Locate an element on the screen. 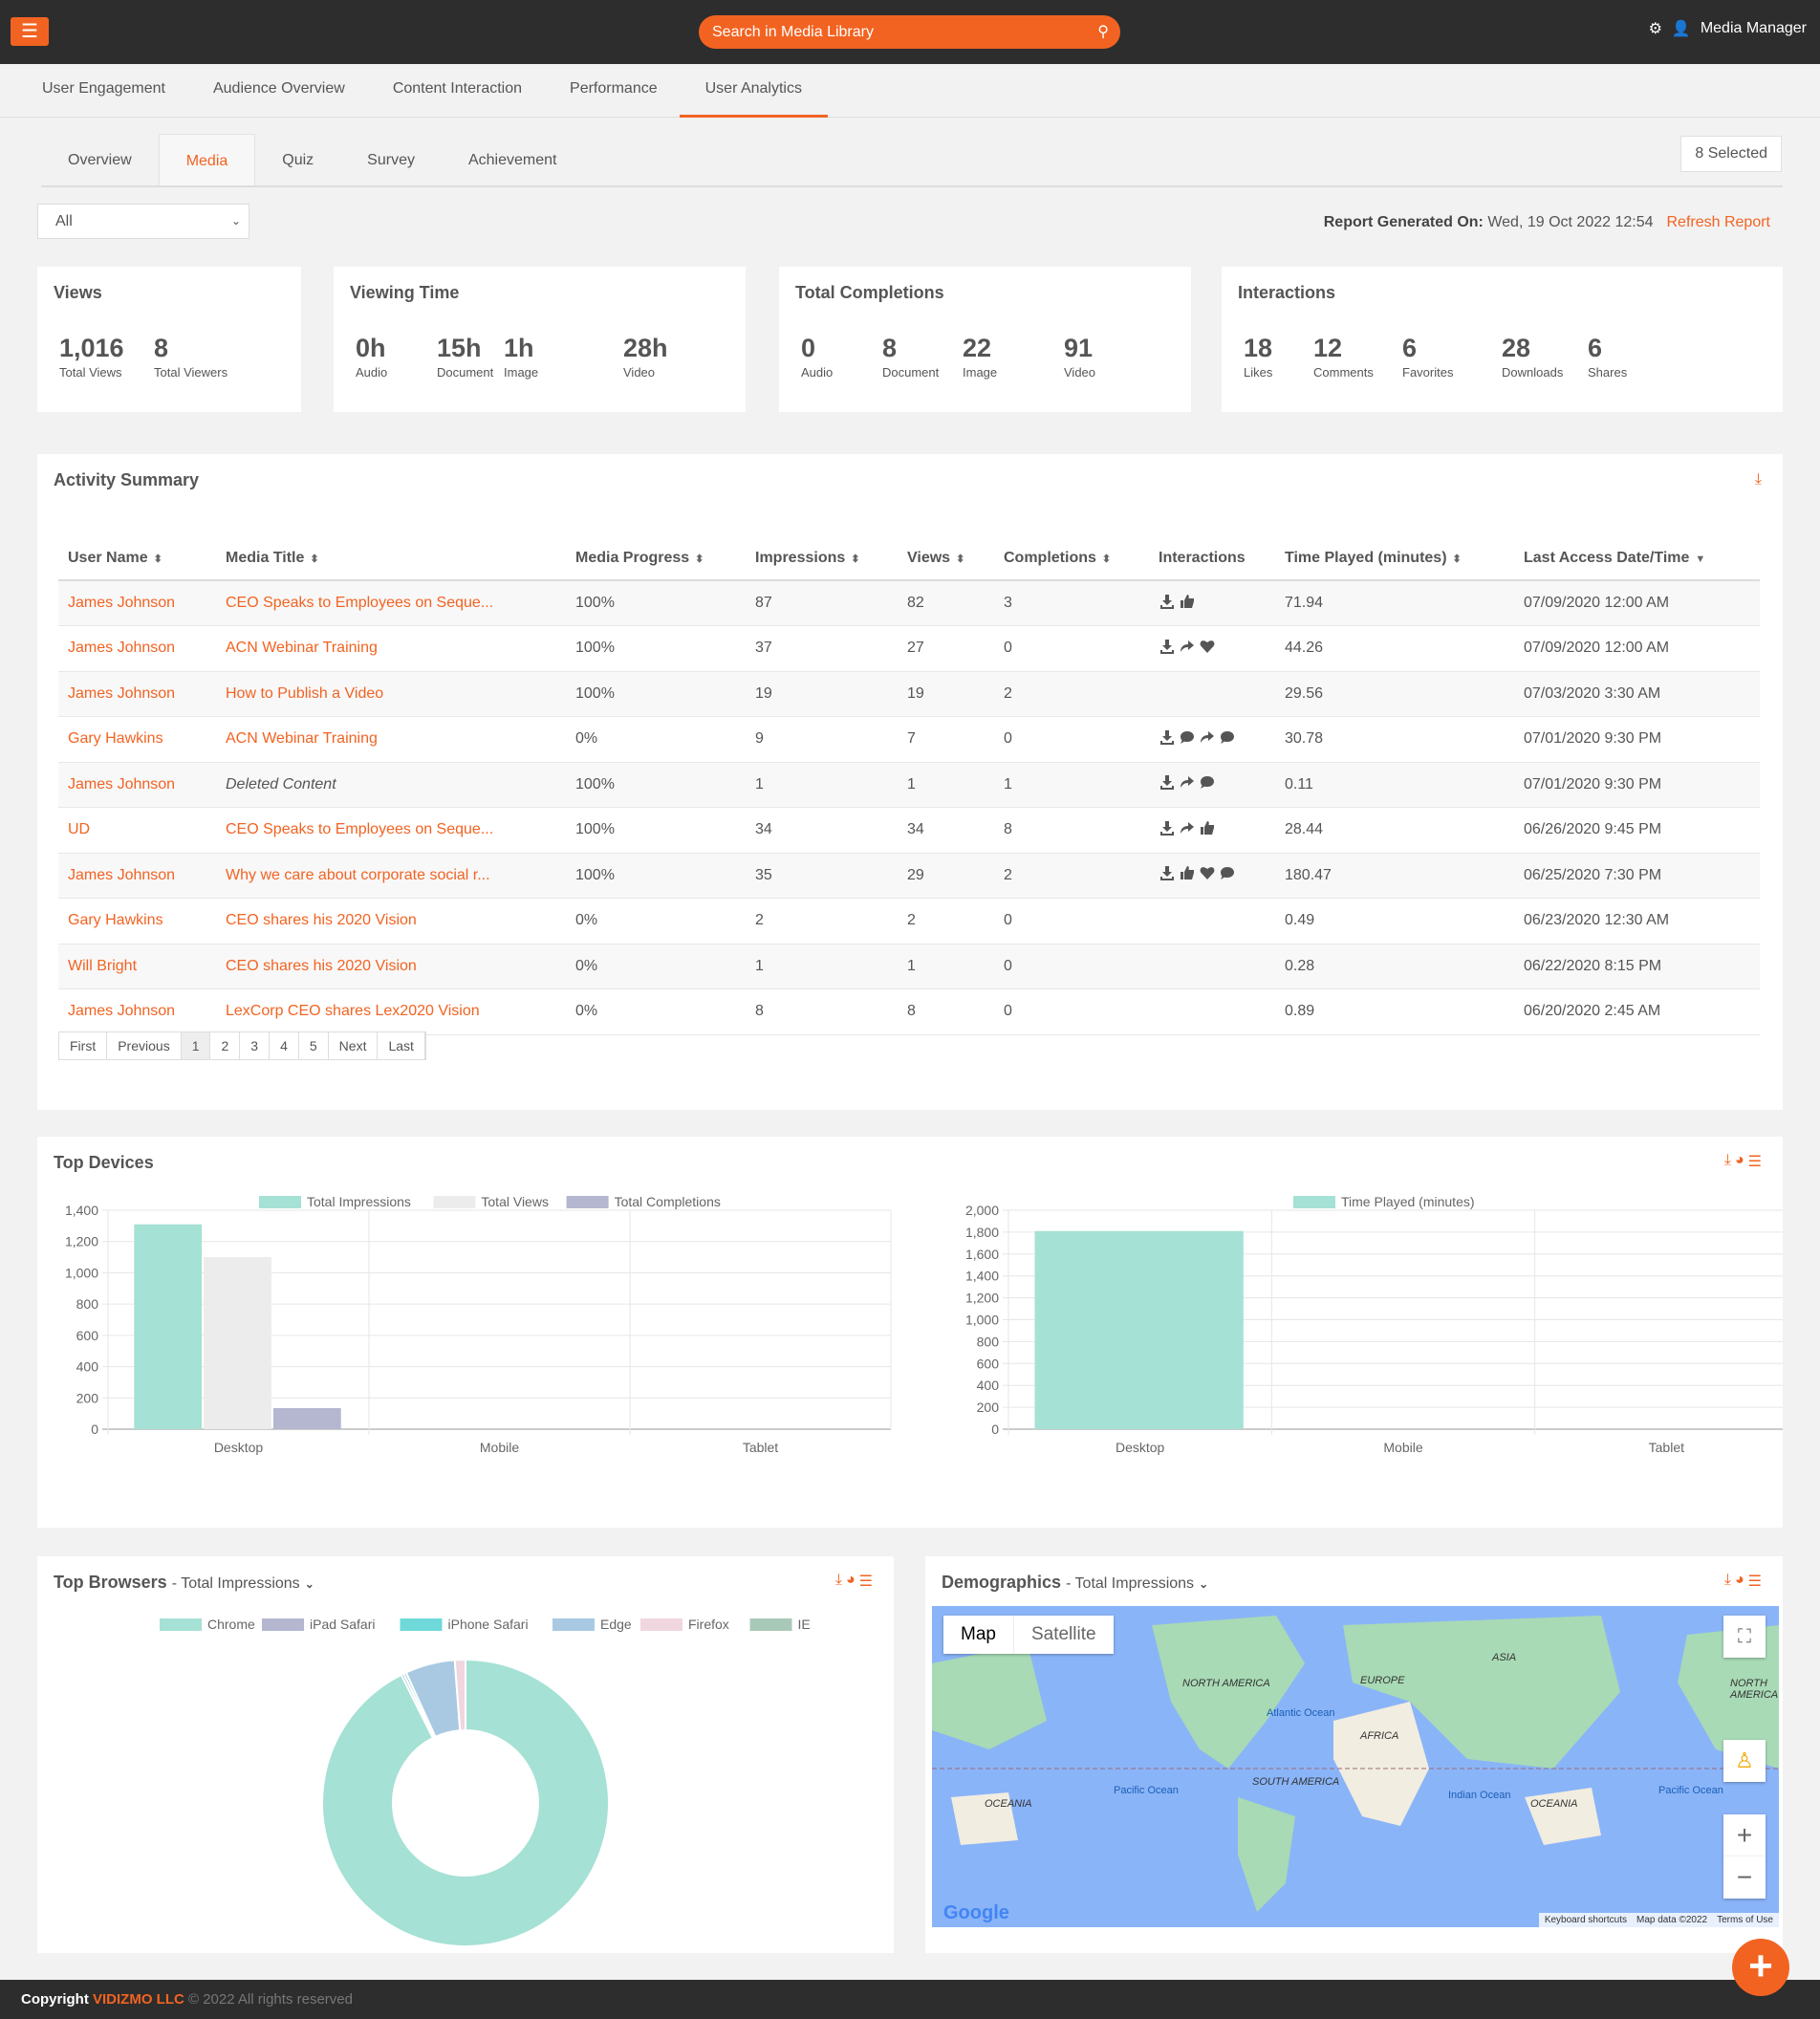 The height and width of the screenshot is (2019, 1820). subtab-survey: Survey is located at coordinates (391, 160).